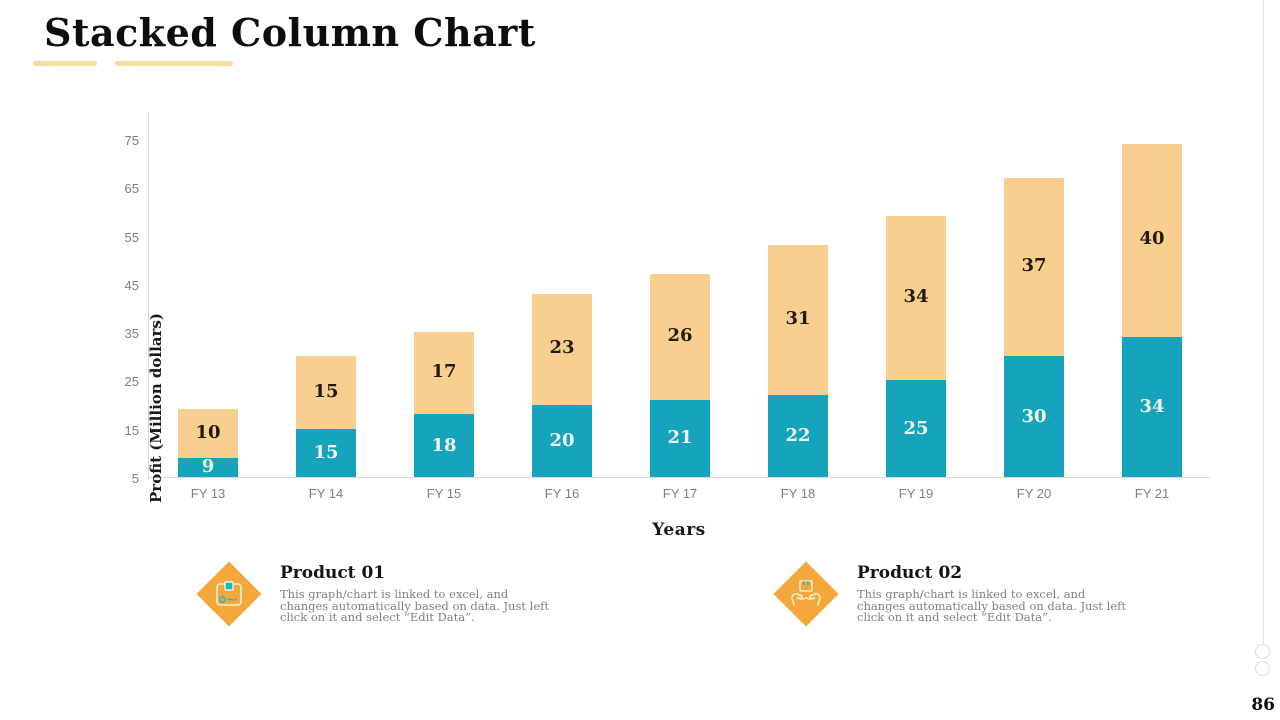 This screenshot has width=1280, height=720. What do you see at coordinates (1263, 322) in the screenshot?
I see `right-edge-line` at bounding box center [1263, 322].